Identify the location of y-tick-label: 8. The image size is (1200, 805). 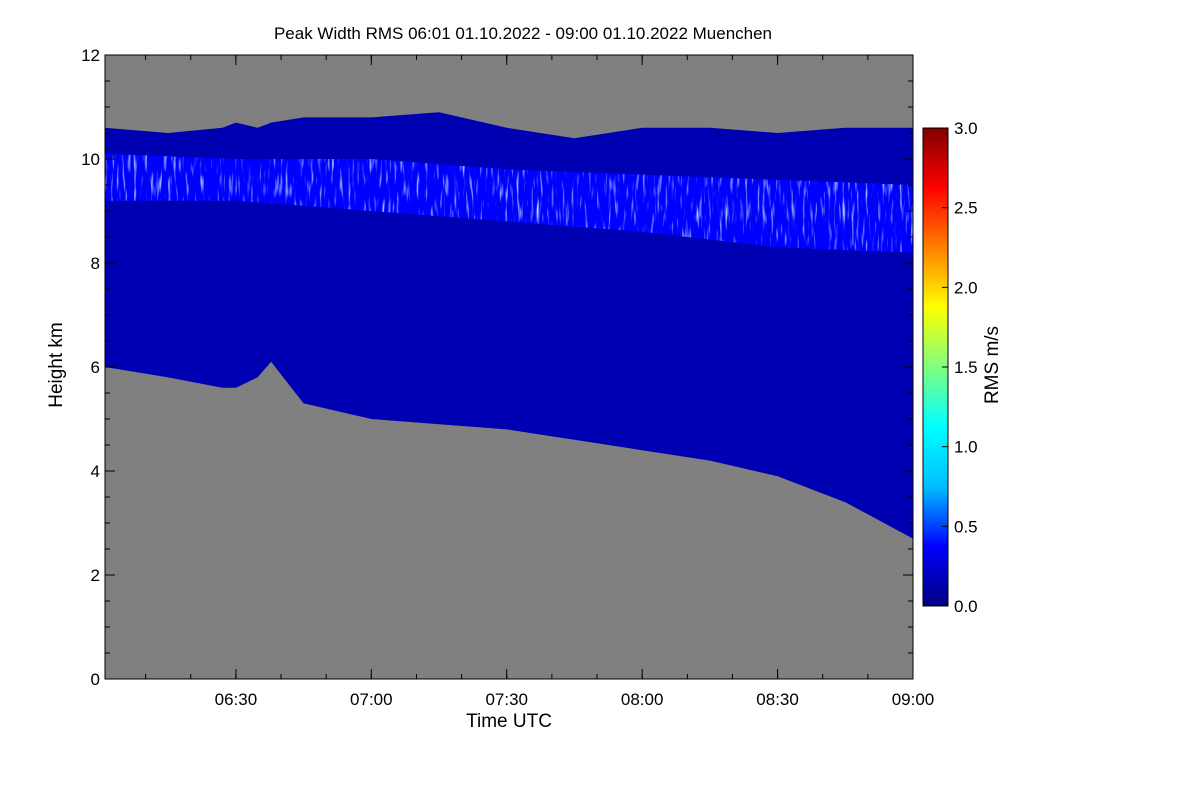
(95, 263).